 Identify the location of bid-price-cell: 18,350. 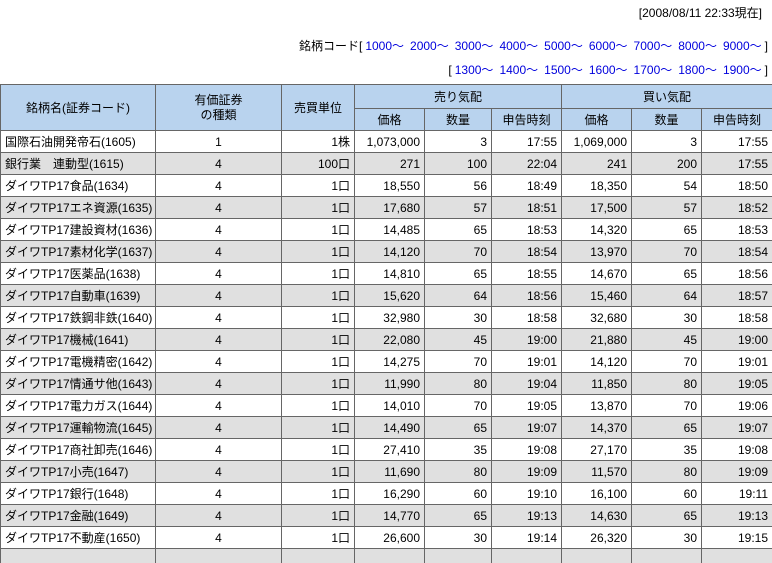
(596, 185).